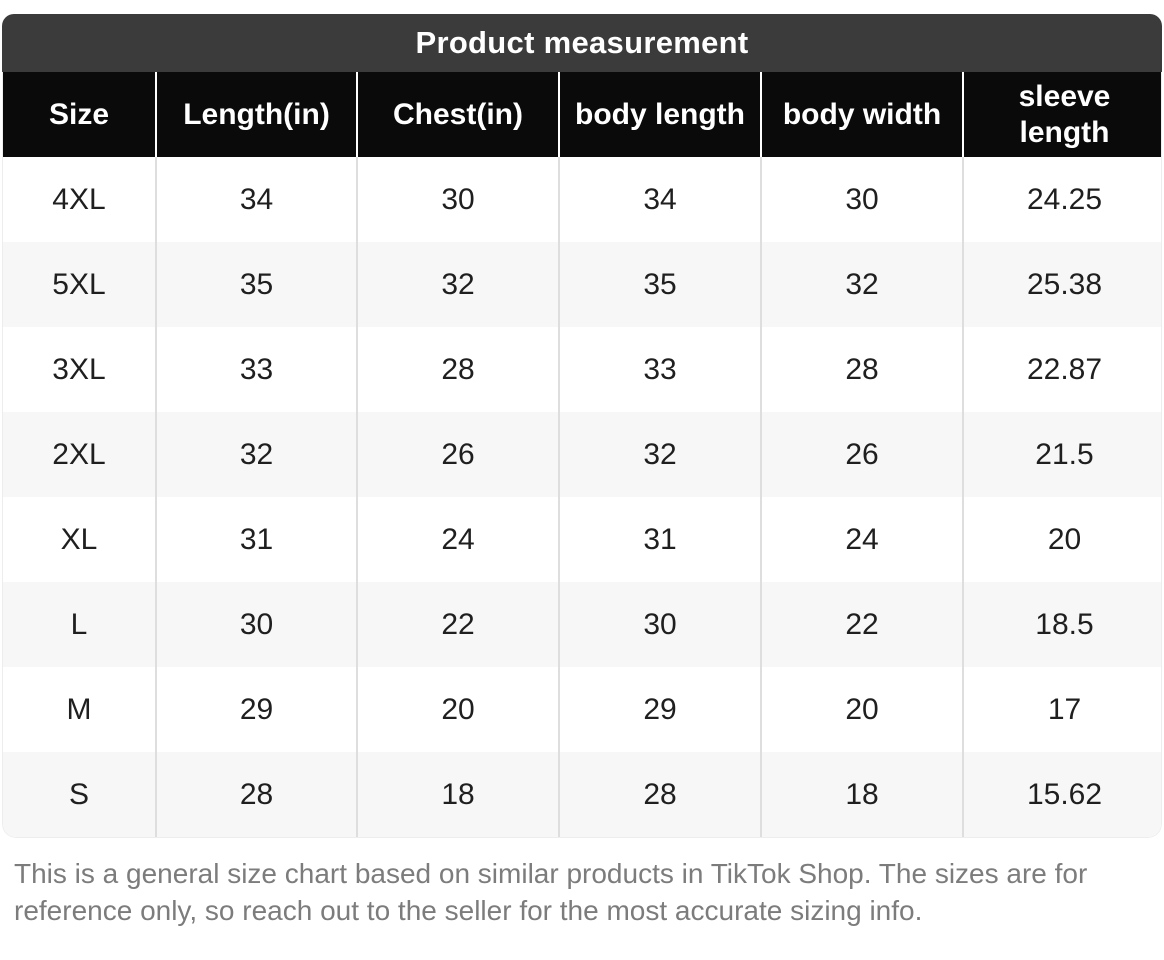 This screenshot has width=1164, height=960. What do you see at coordinates (457, 369) in the screenshot?
I see `chest-cell: 28` at bounding box center [457, 369].